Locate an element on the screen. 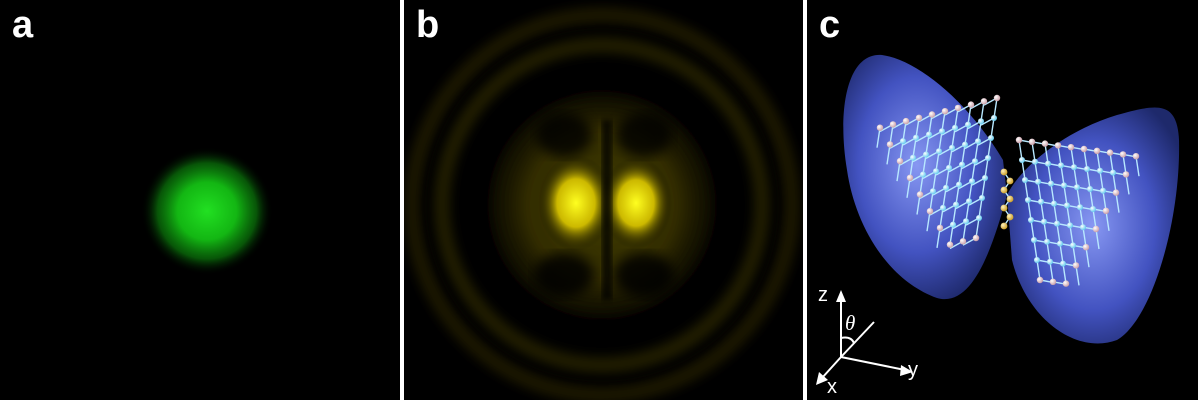 This screenshot has width=1198, height=400. panel-label-b: b is located at coordinates (428, 25).